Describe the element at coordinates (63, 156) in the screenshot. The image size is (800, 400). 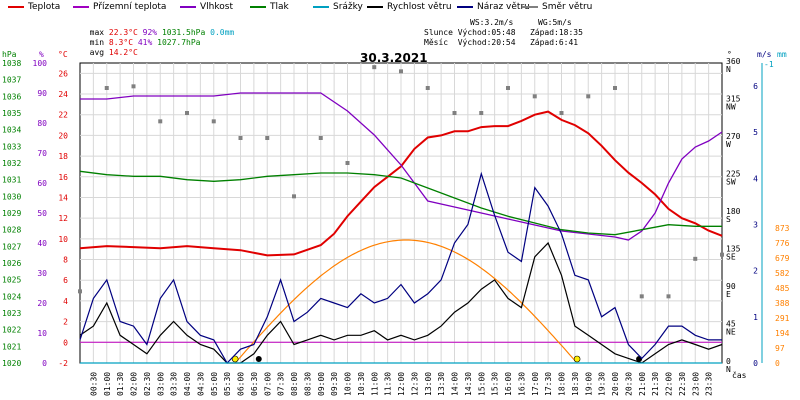
I see `tick-label-temp: 18` at that location.